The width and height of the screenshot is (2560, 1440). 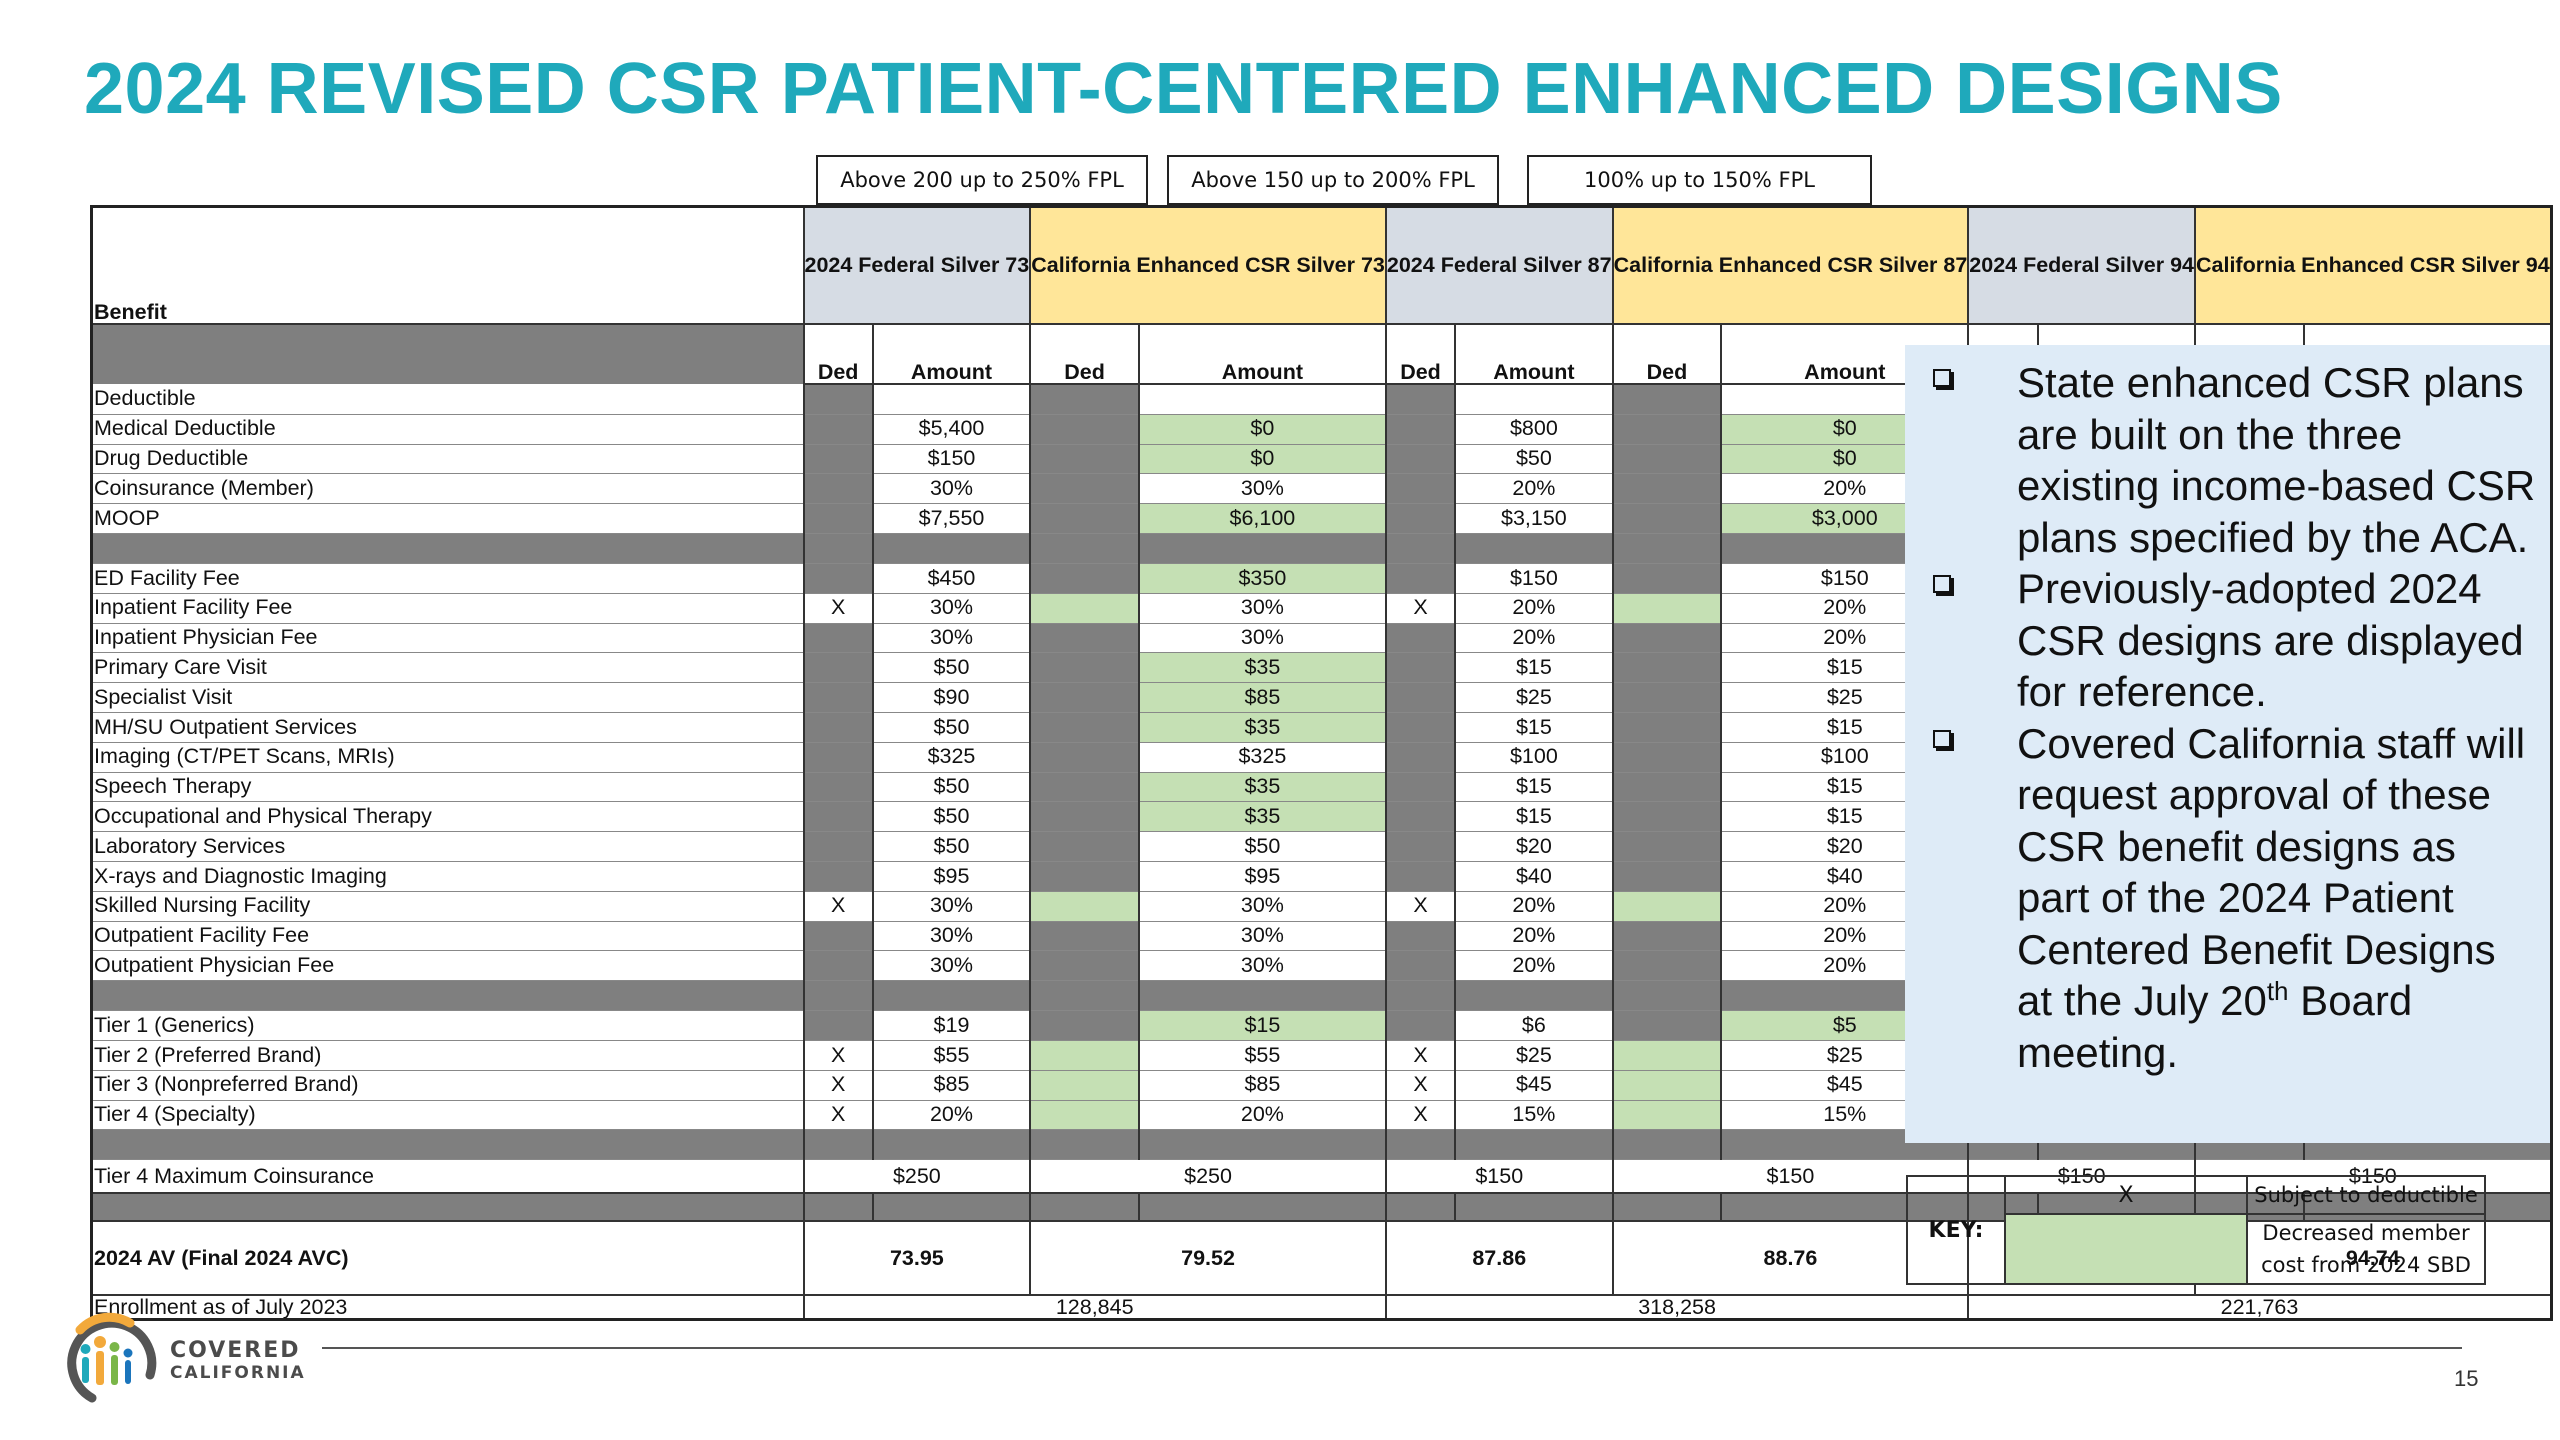 I want to click on note-text-end: Board meeting., so click(x=2215, y=1026).